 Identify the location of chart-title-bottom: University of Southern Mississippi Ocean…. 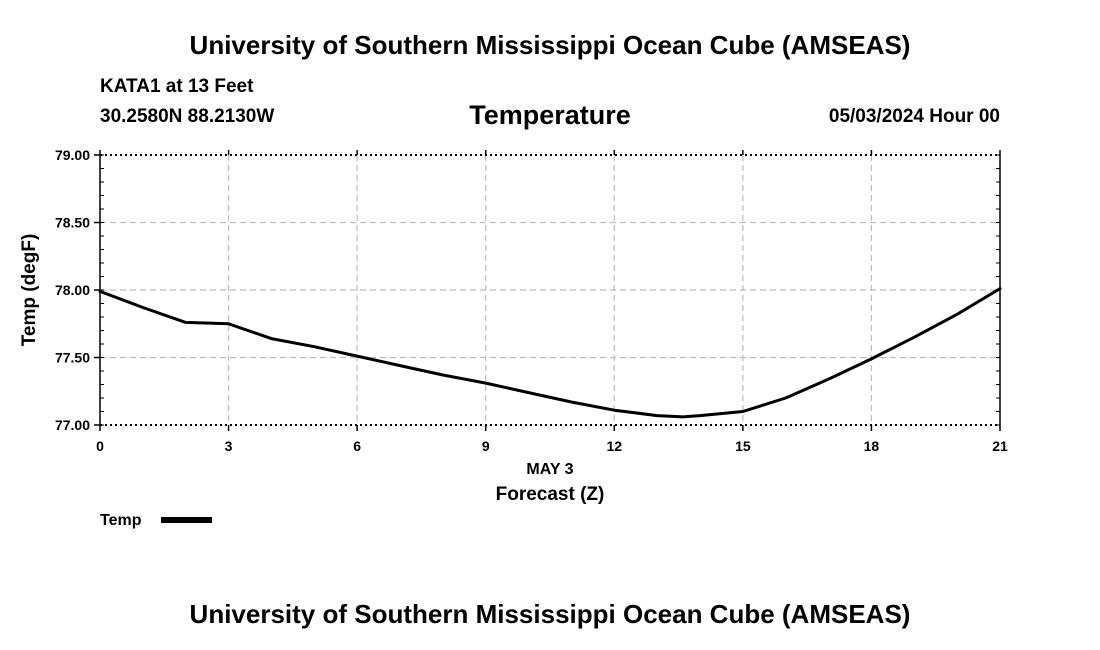
(550, 614).